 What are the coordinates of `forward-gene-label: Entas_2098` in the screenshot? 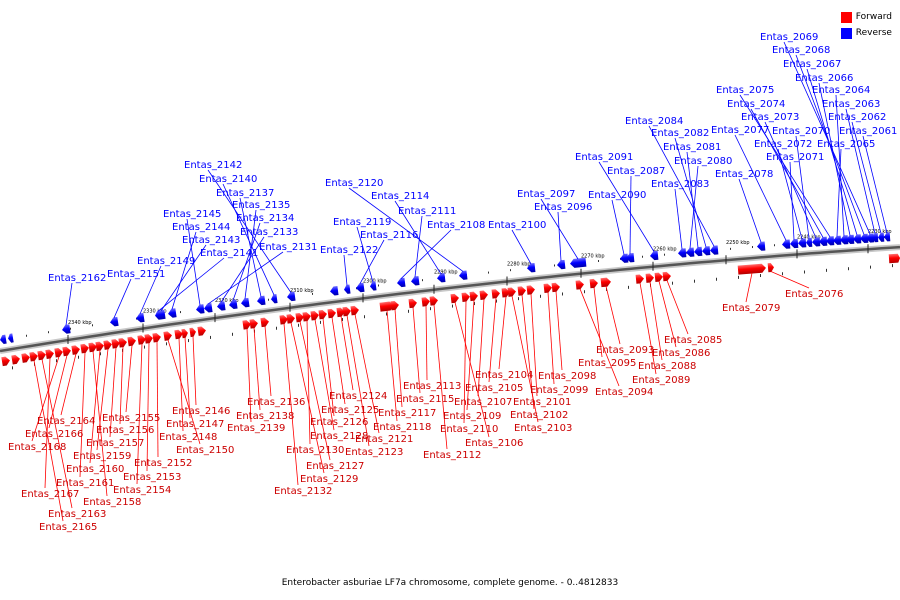 It's located at (567, 376).